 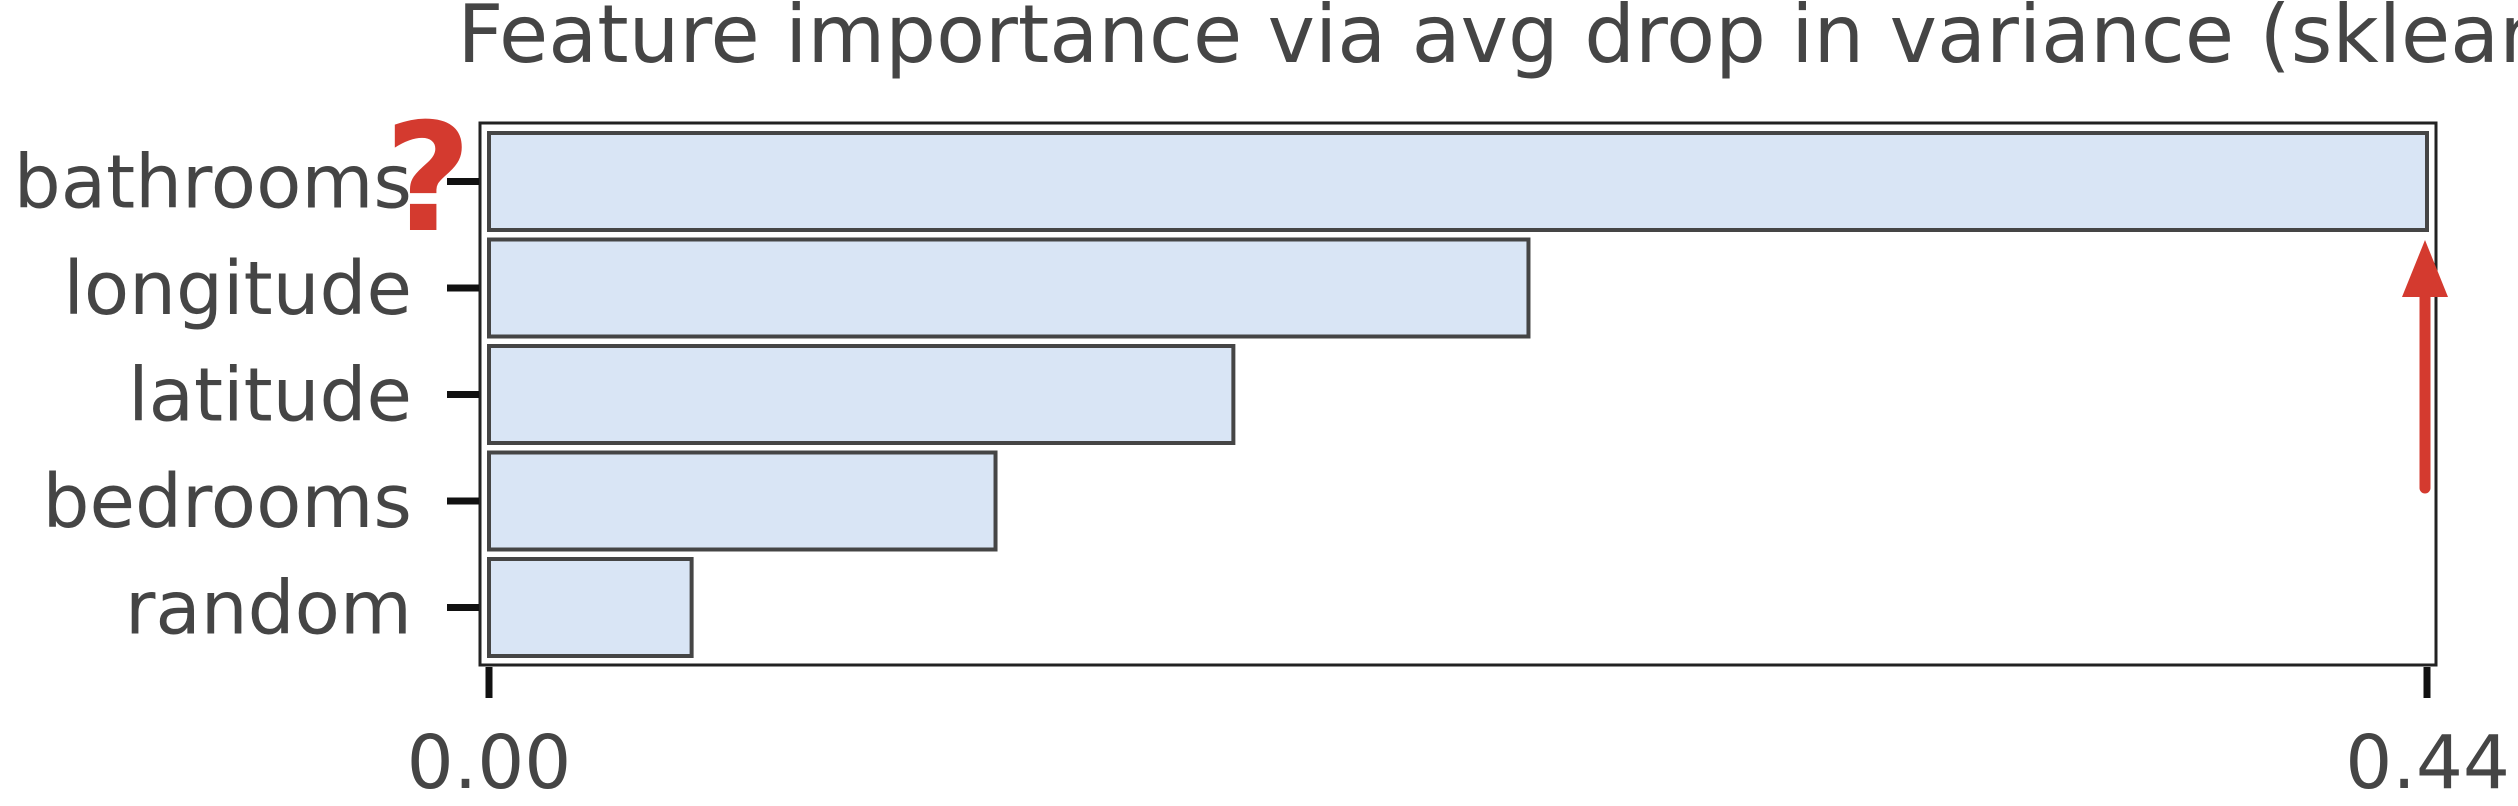 What do you see at coordinates (270, 396) in the screenshot?
I see `y-tick-label-latitude: latitude` at bounding box center [270, 396].